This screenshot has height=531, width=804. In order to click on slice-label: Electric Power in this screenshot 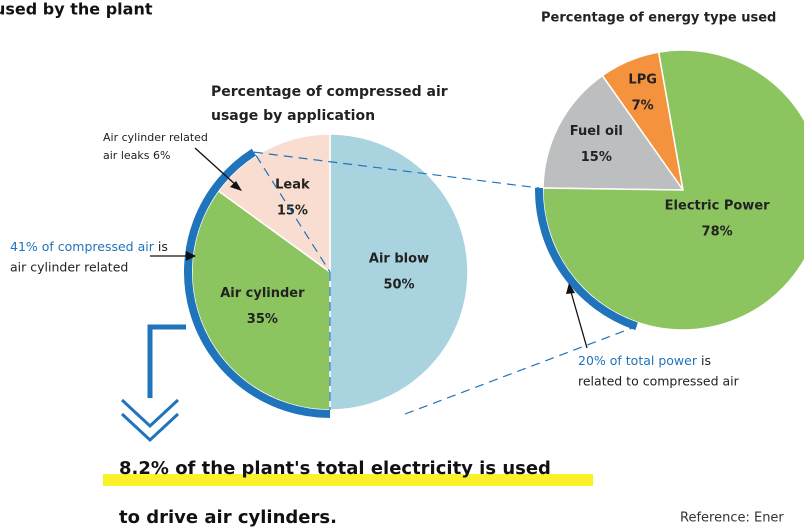, I will do `click(717, 206)`.